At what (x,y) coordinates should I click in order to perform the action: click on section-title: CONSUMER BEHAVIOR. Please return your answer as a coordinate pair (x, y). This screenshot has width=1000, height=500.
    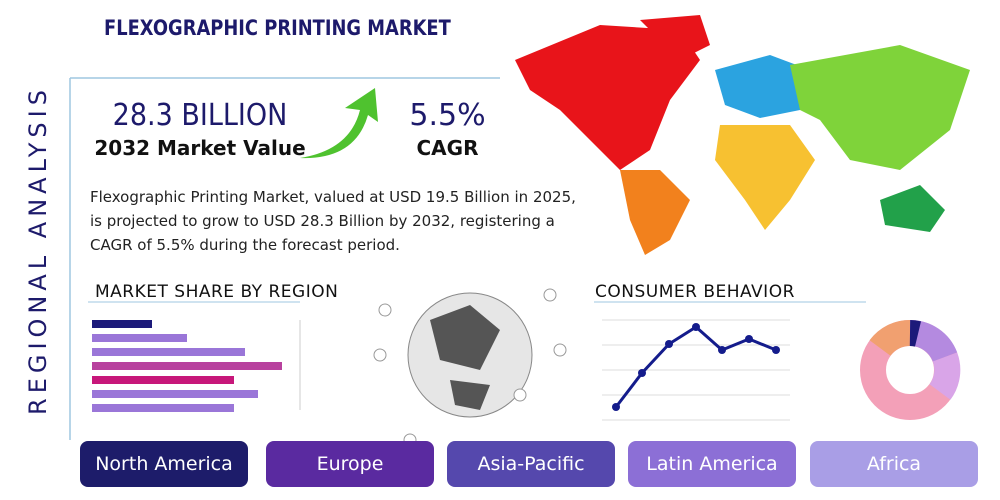
    Looking at the image, I should click on (695, 292).